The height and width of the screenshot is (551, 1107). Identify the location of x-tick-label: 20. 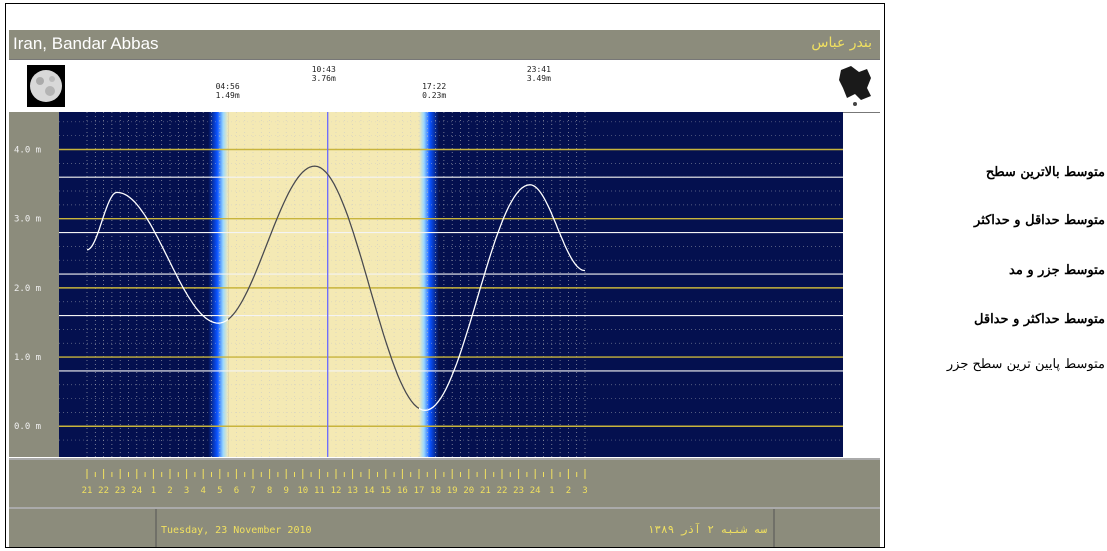
(468, 491).